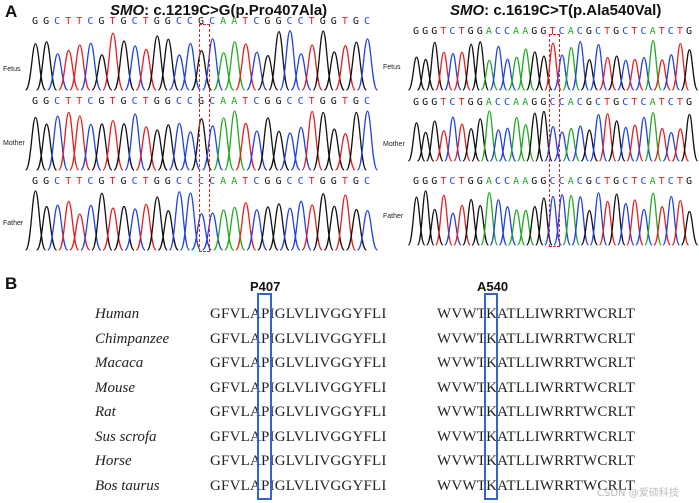  I want to click on protein-sequence-a540-region: WVWTKATLLIWRRTWCRLT, so click(536, 314).